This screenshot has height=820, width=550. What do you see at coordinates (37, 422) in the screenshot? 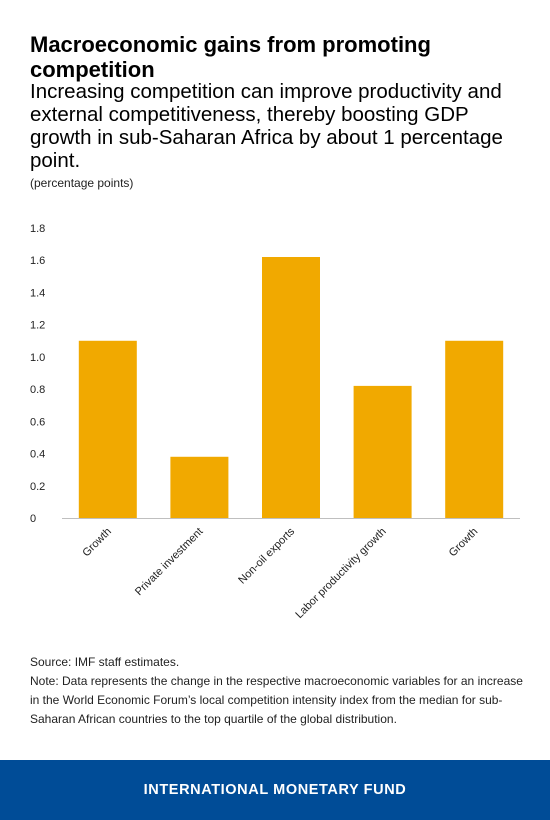
I see `y-tick-label: 0.6` at bounding box center [37, 422].